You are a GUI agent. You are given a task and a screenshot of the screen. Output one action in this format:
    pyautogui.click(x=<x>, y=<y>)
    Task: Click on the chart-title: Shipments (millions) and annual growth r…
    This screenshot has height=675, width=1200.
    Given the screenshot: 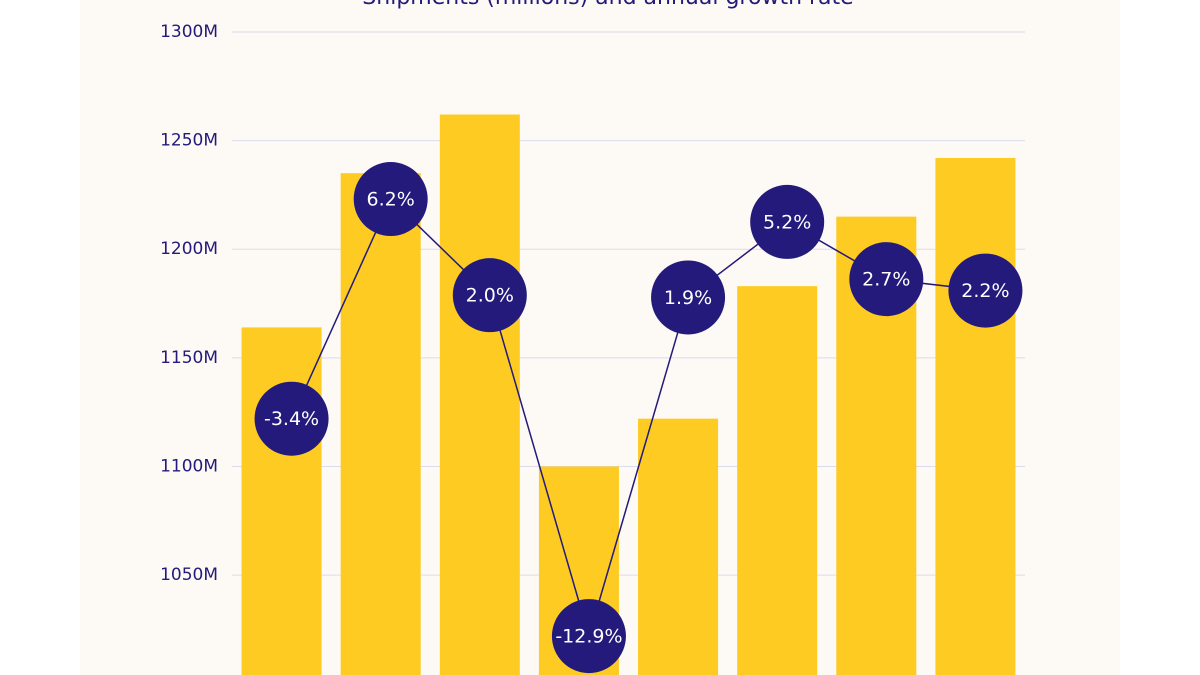 What is the action you would take?
    pyautogui.click(x=607, y=5)
    